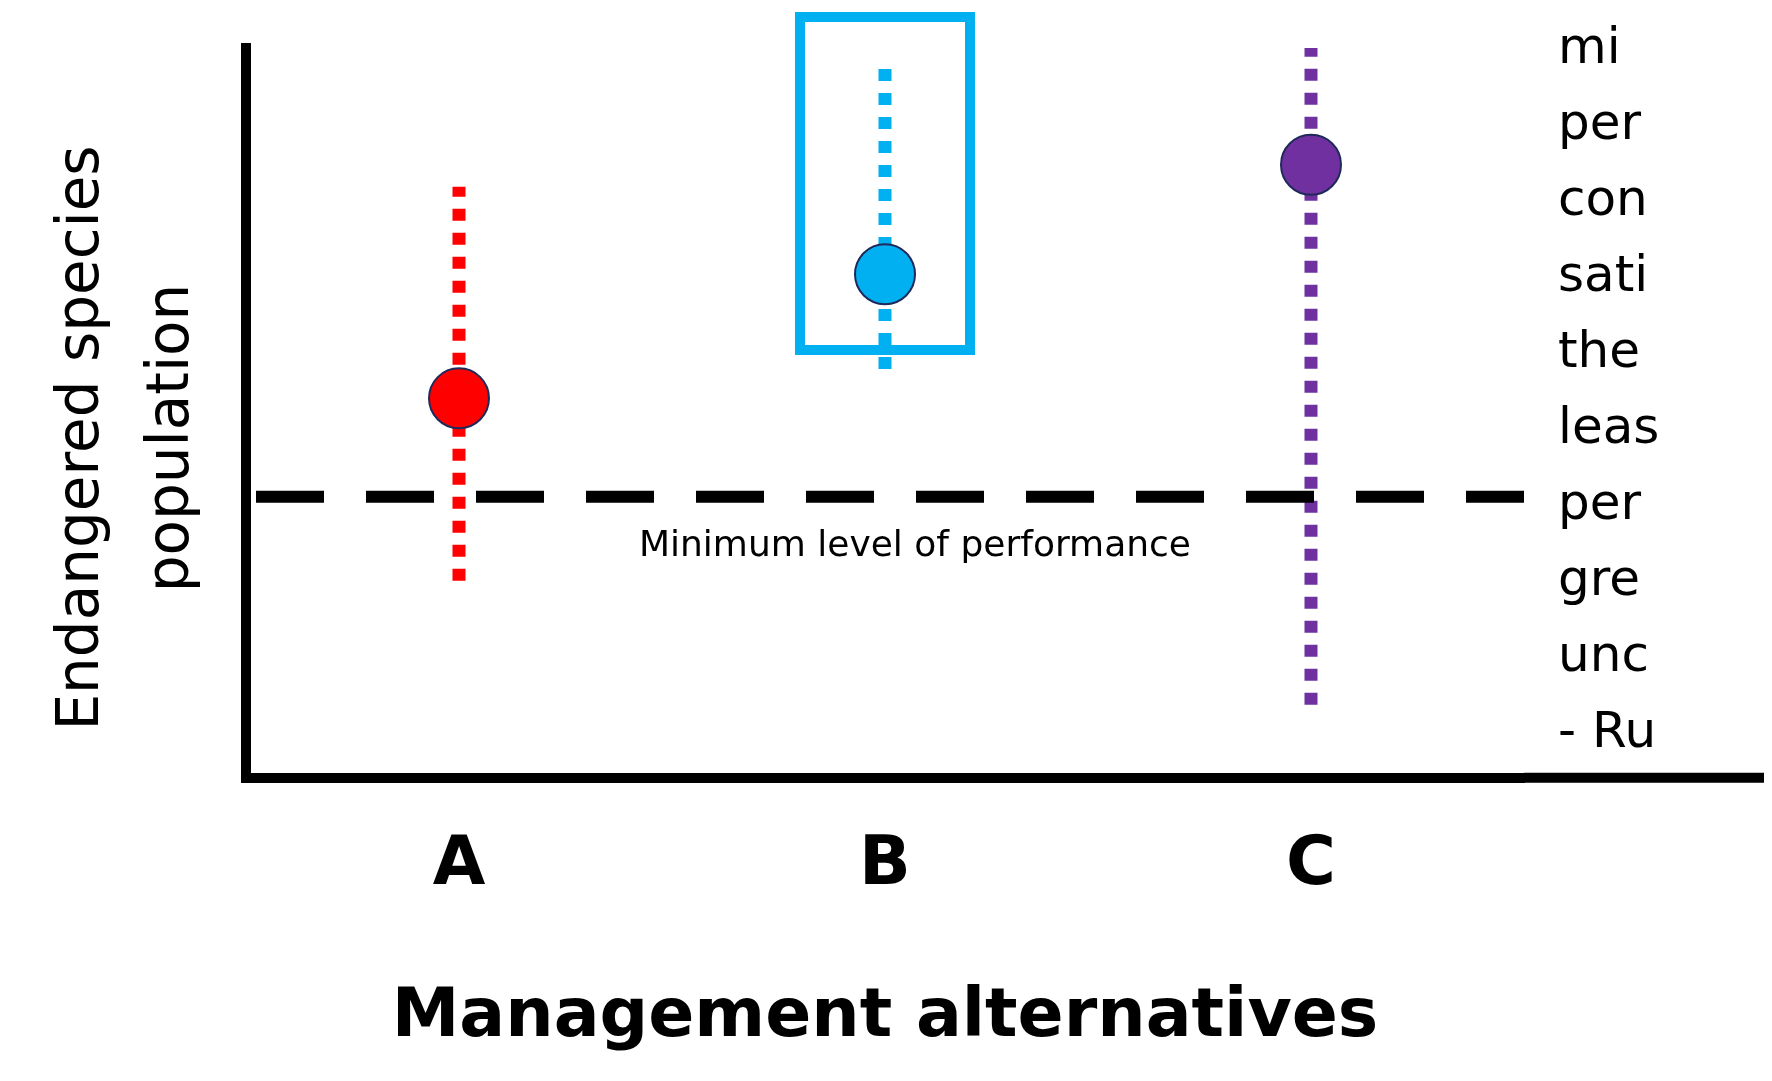 The image size is (1772, 1081). Describe the element at coordinates (1604, 654) in the screenshot. I see `text: unc` at that location.